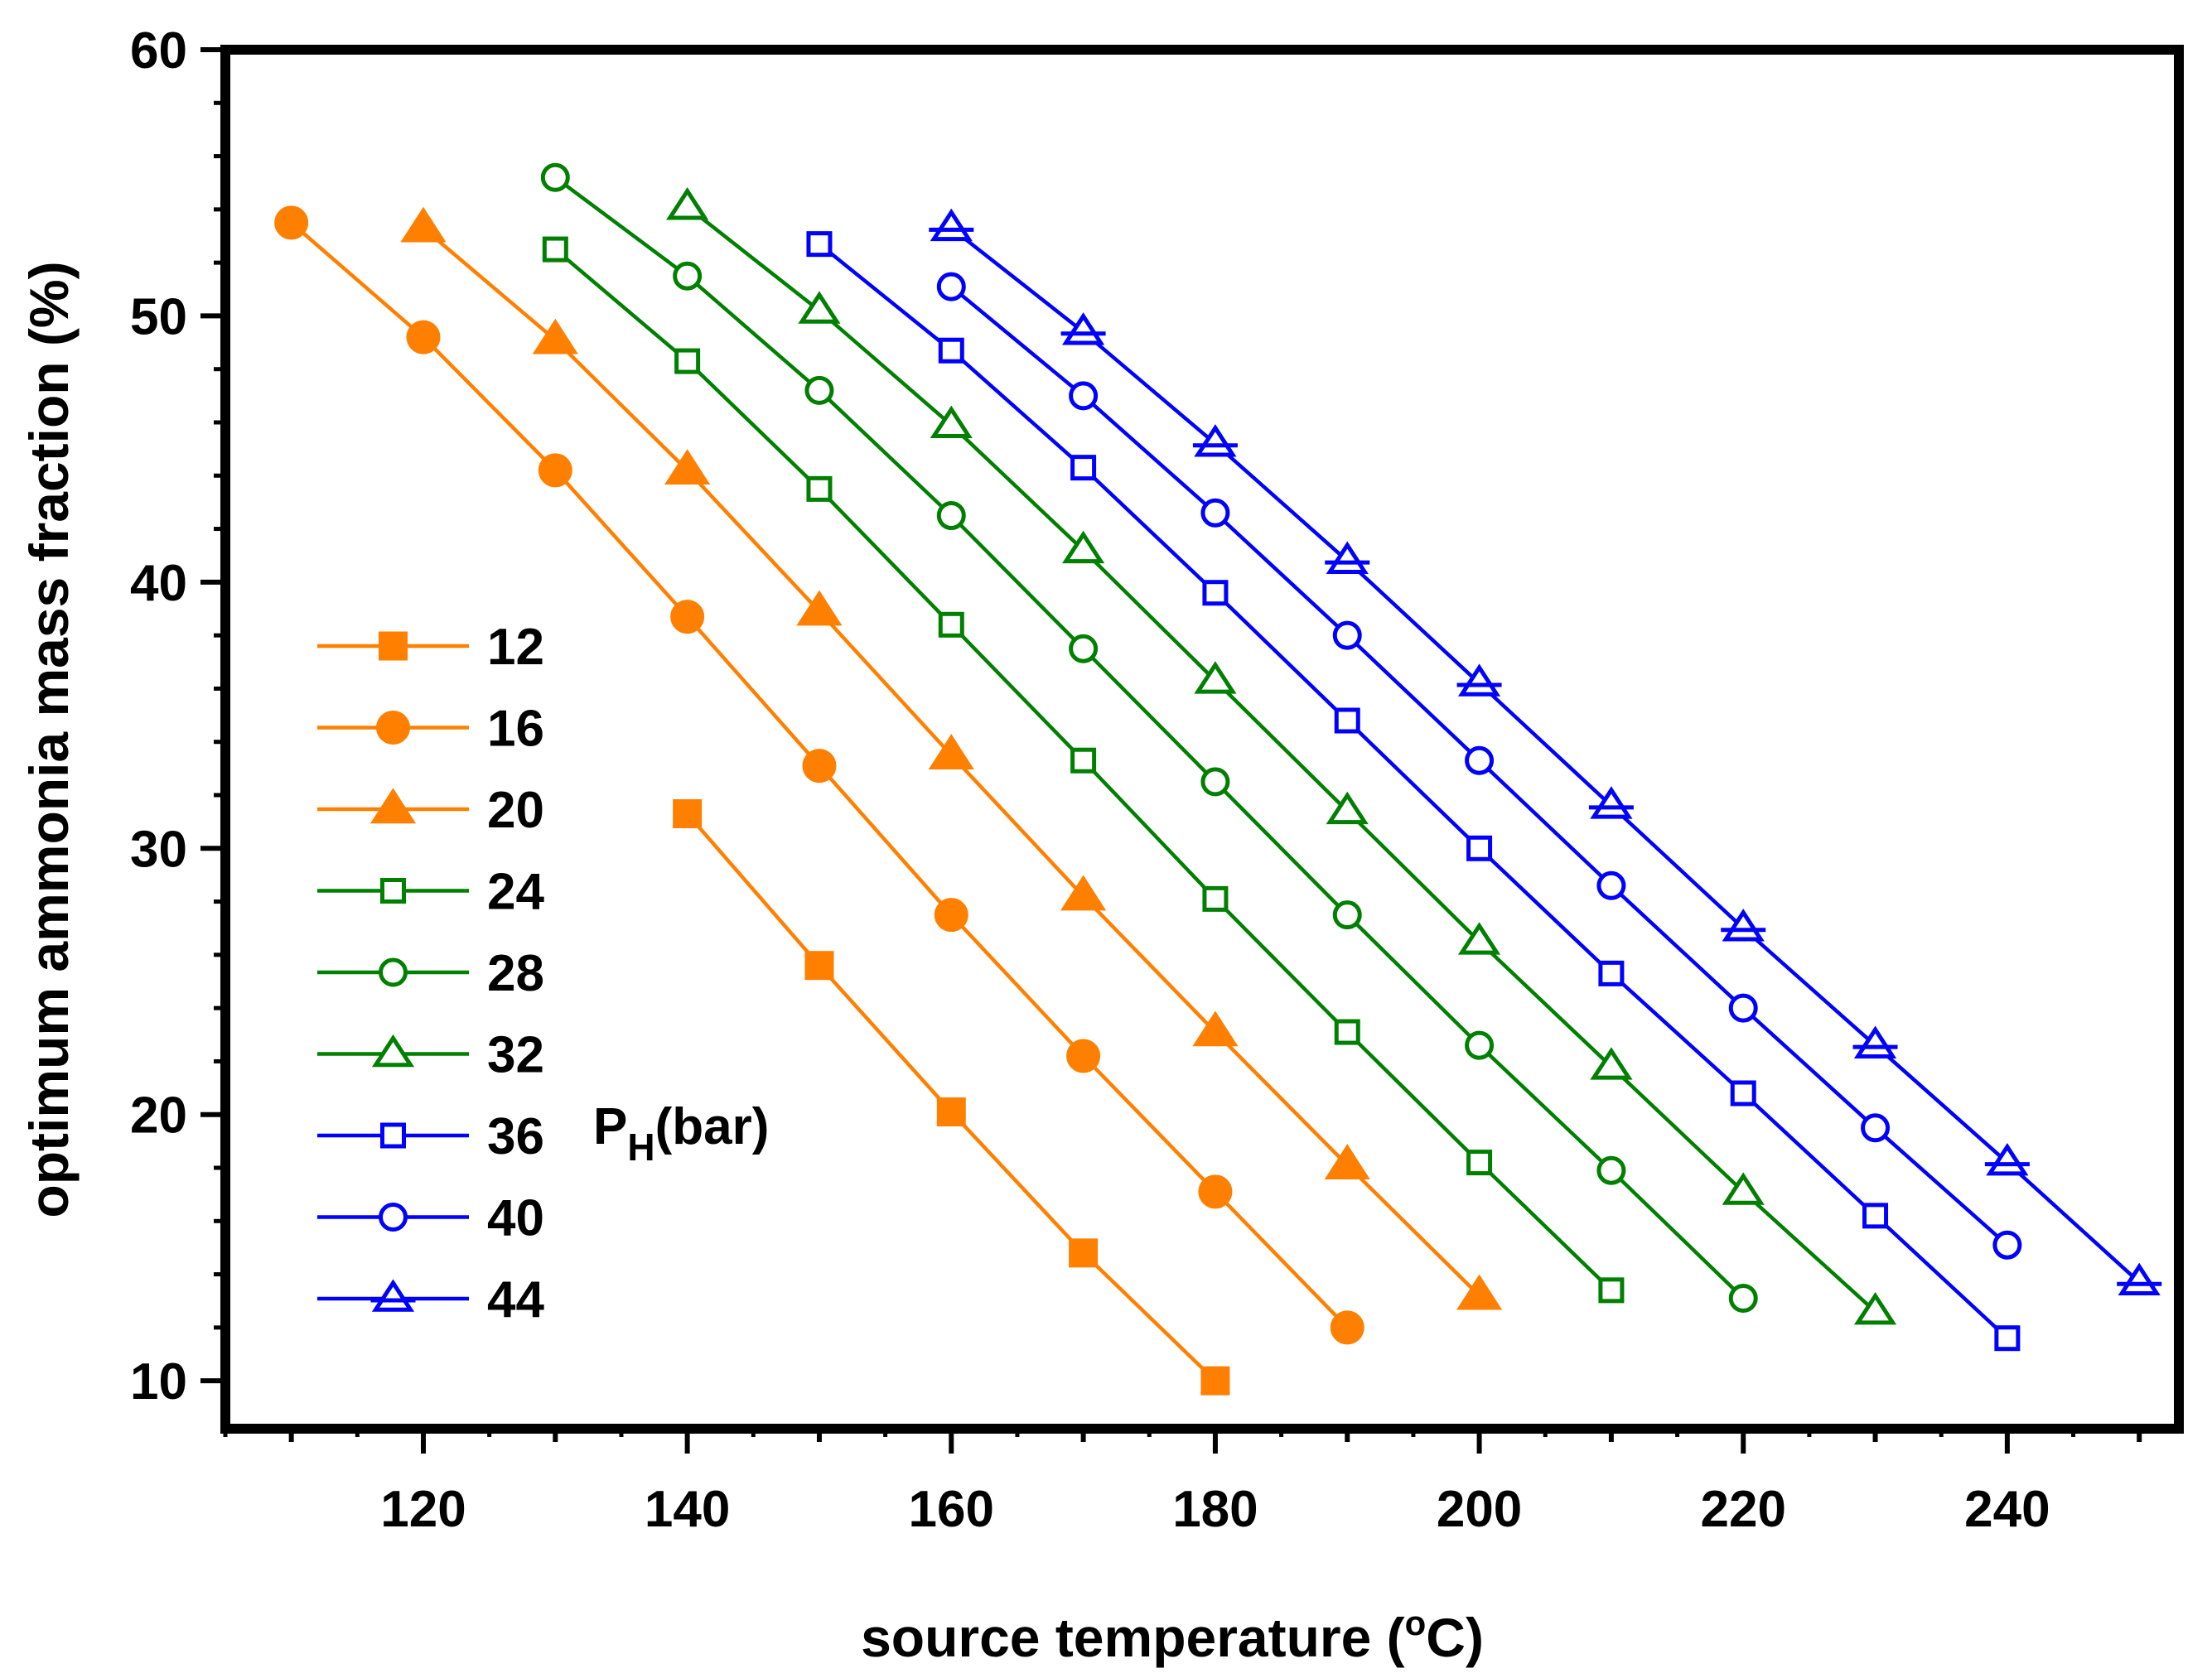 The height and width of the screenshot is (1678, 2212). Describe the element at coordinates (430, 1299) in the screenshot. I see `legend-item-44: 44` at that location.